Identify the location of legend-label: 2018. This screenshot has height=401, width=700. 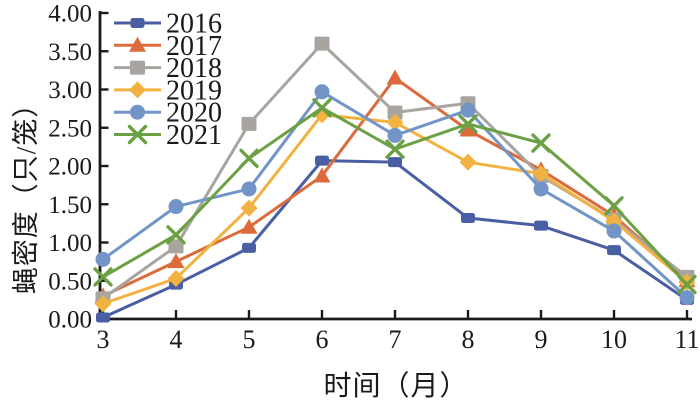
(194, 68).